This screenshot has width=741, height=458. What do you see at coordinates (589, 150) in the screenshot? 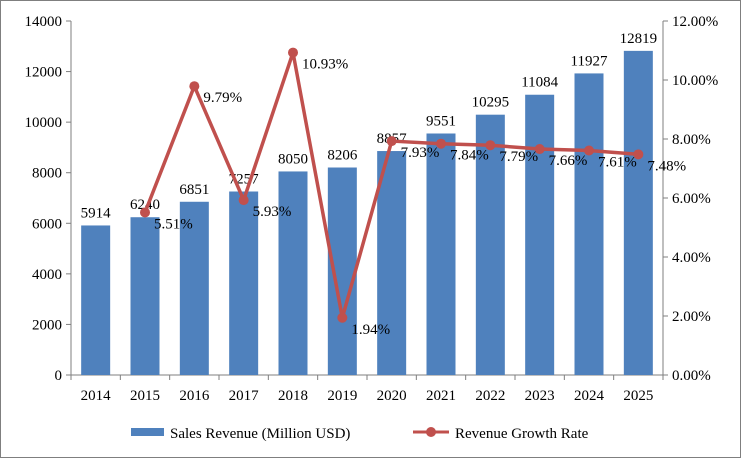
I see `growth-marker-2024` at bounding box center [589, 150].